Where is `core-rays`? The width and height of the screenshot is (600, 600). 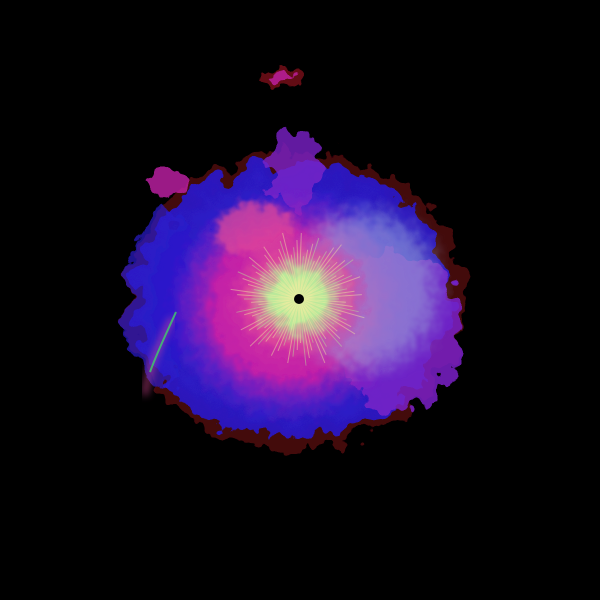
core-rays is located at coordinates (297, 299).